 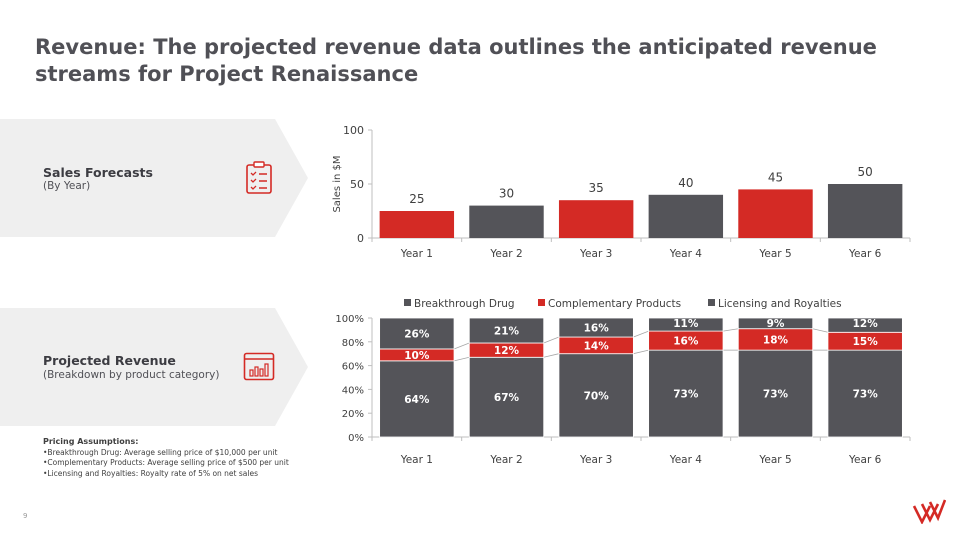 What do you see at coordinates (353, 390) in the screenshot?
I see `y-tick-label: 40%` at bounding box center [353, 390].